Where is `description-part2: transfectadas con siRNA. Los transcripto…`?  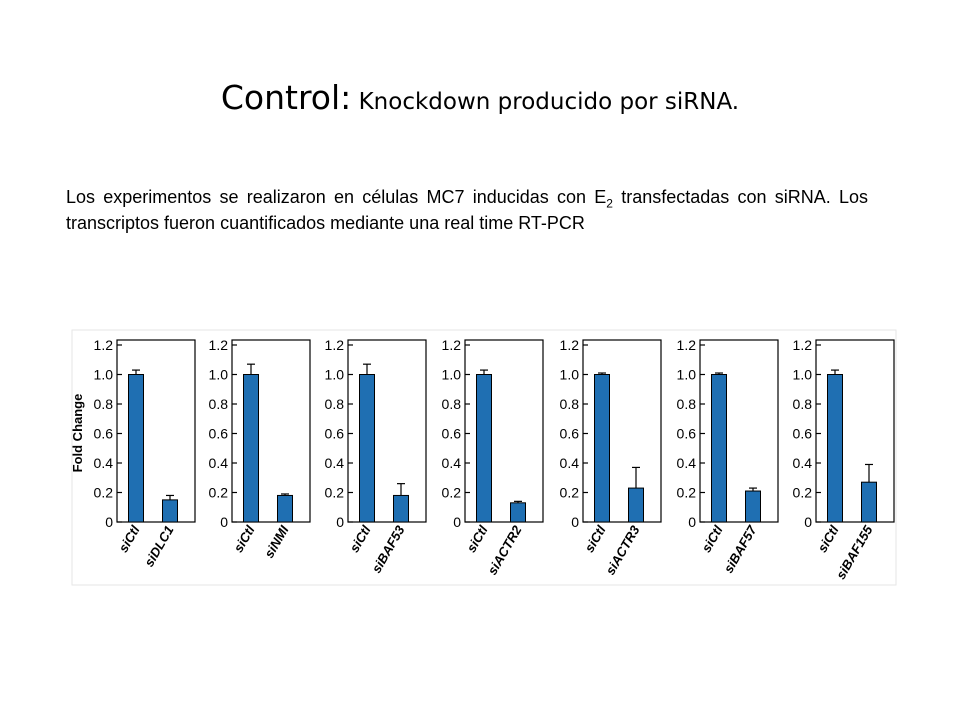
description-part2: transfectadas con siRNA. Los transcripto… is located at coordinates (467, 210).